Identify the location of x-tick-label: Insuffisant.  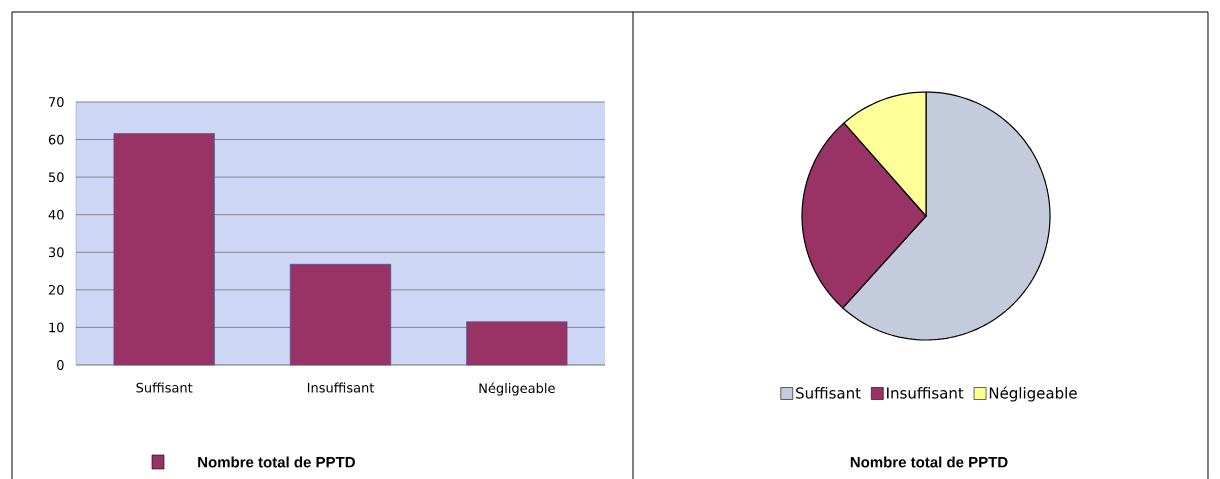
(341, 387).